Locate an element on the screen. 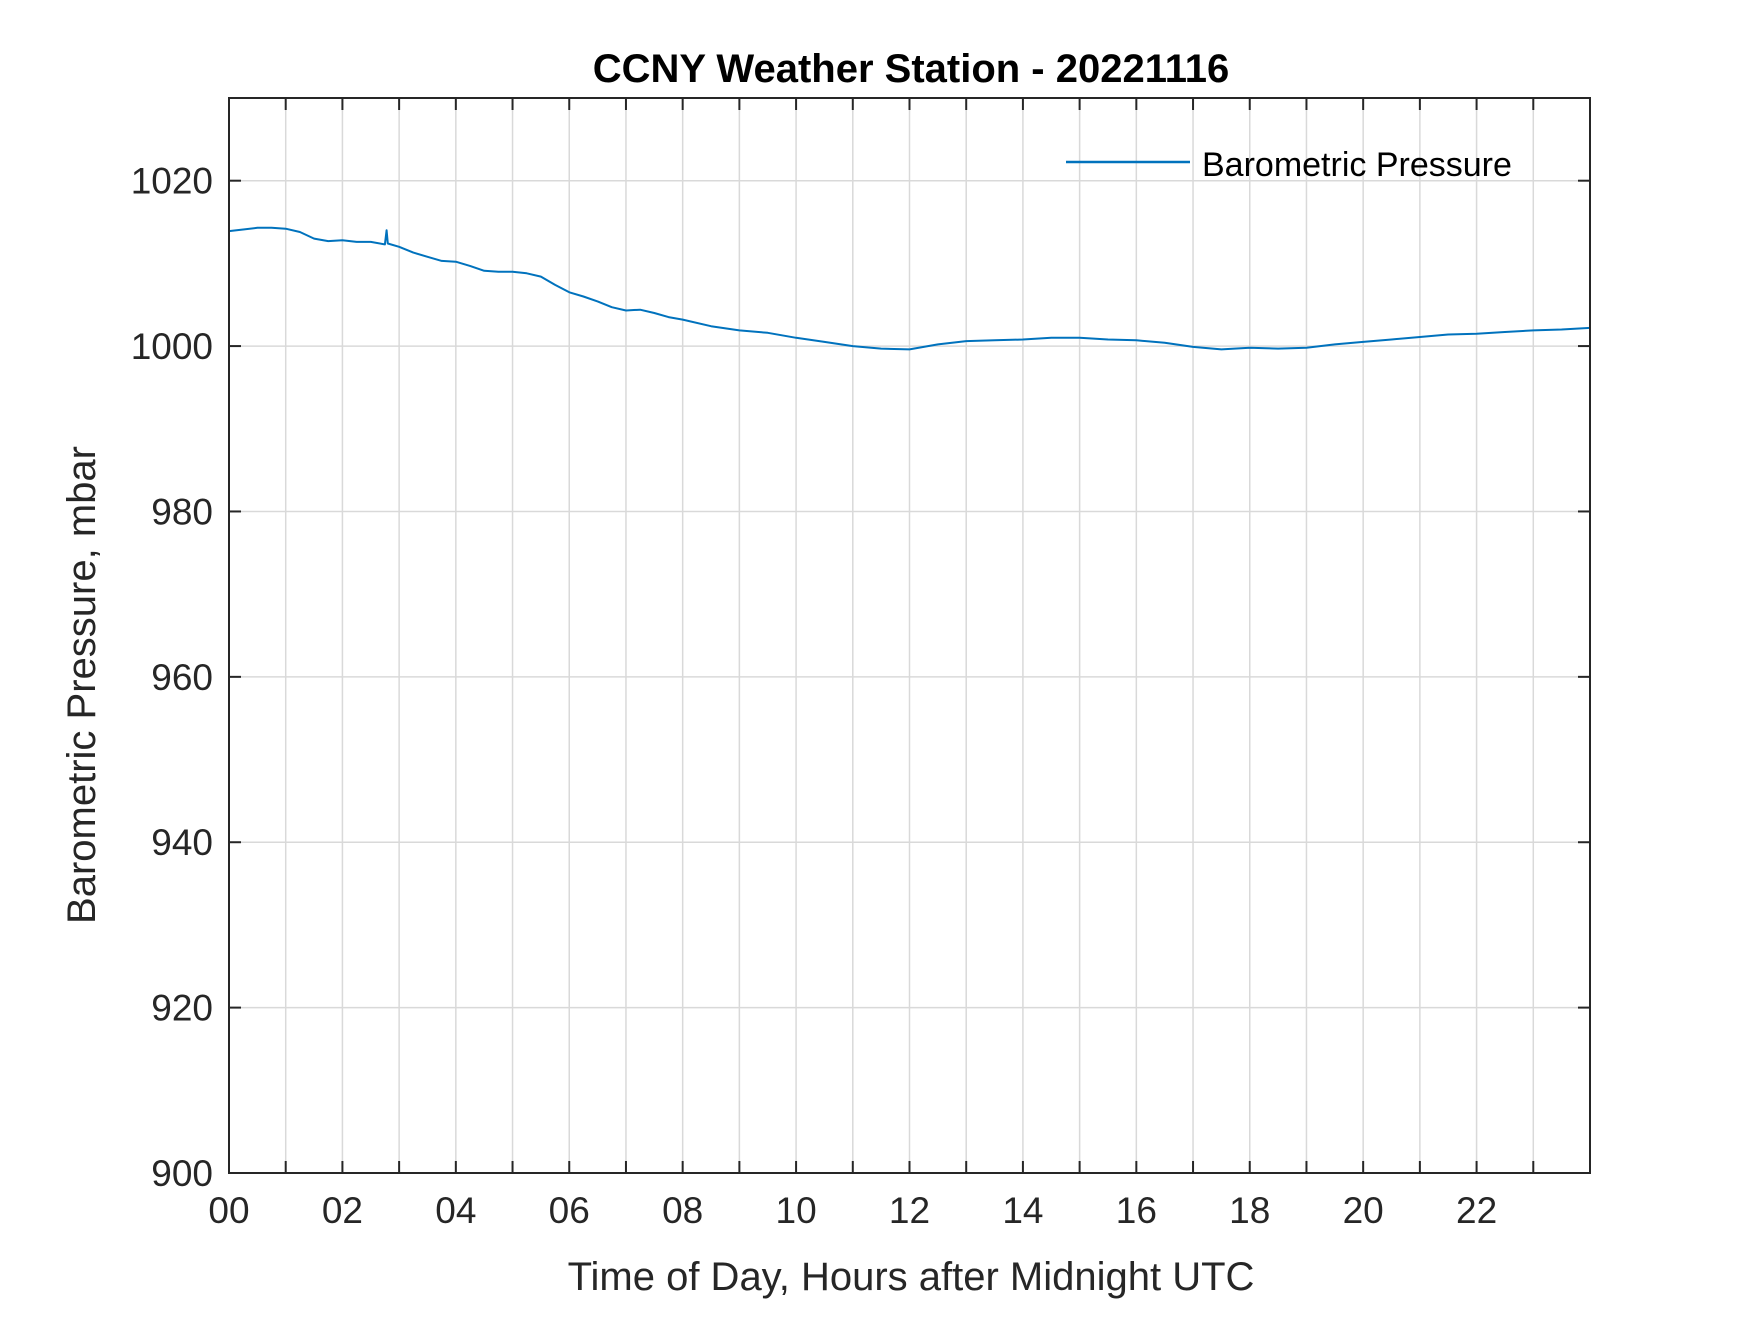  series-line-barometric-pressure is located at coordinates (909, 288).